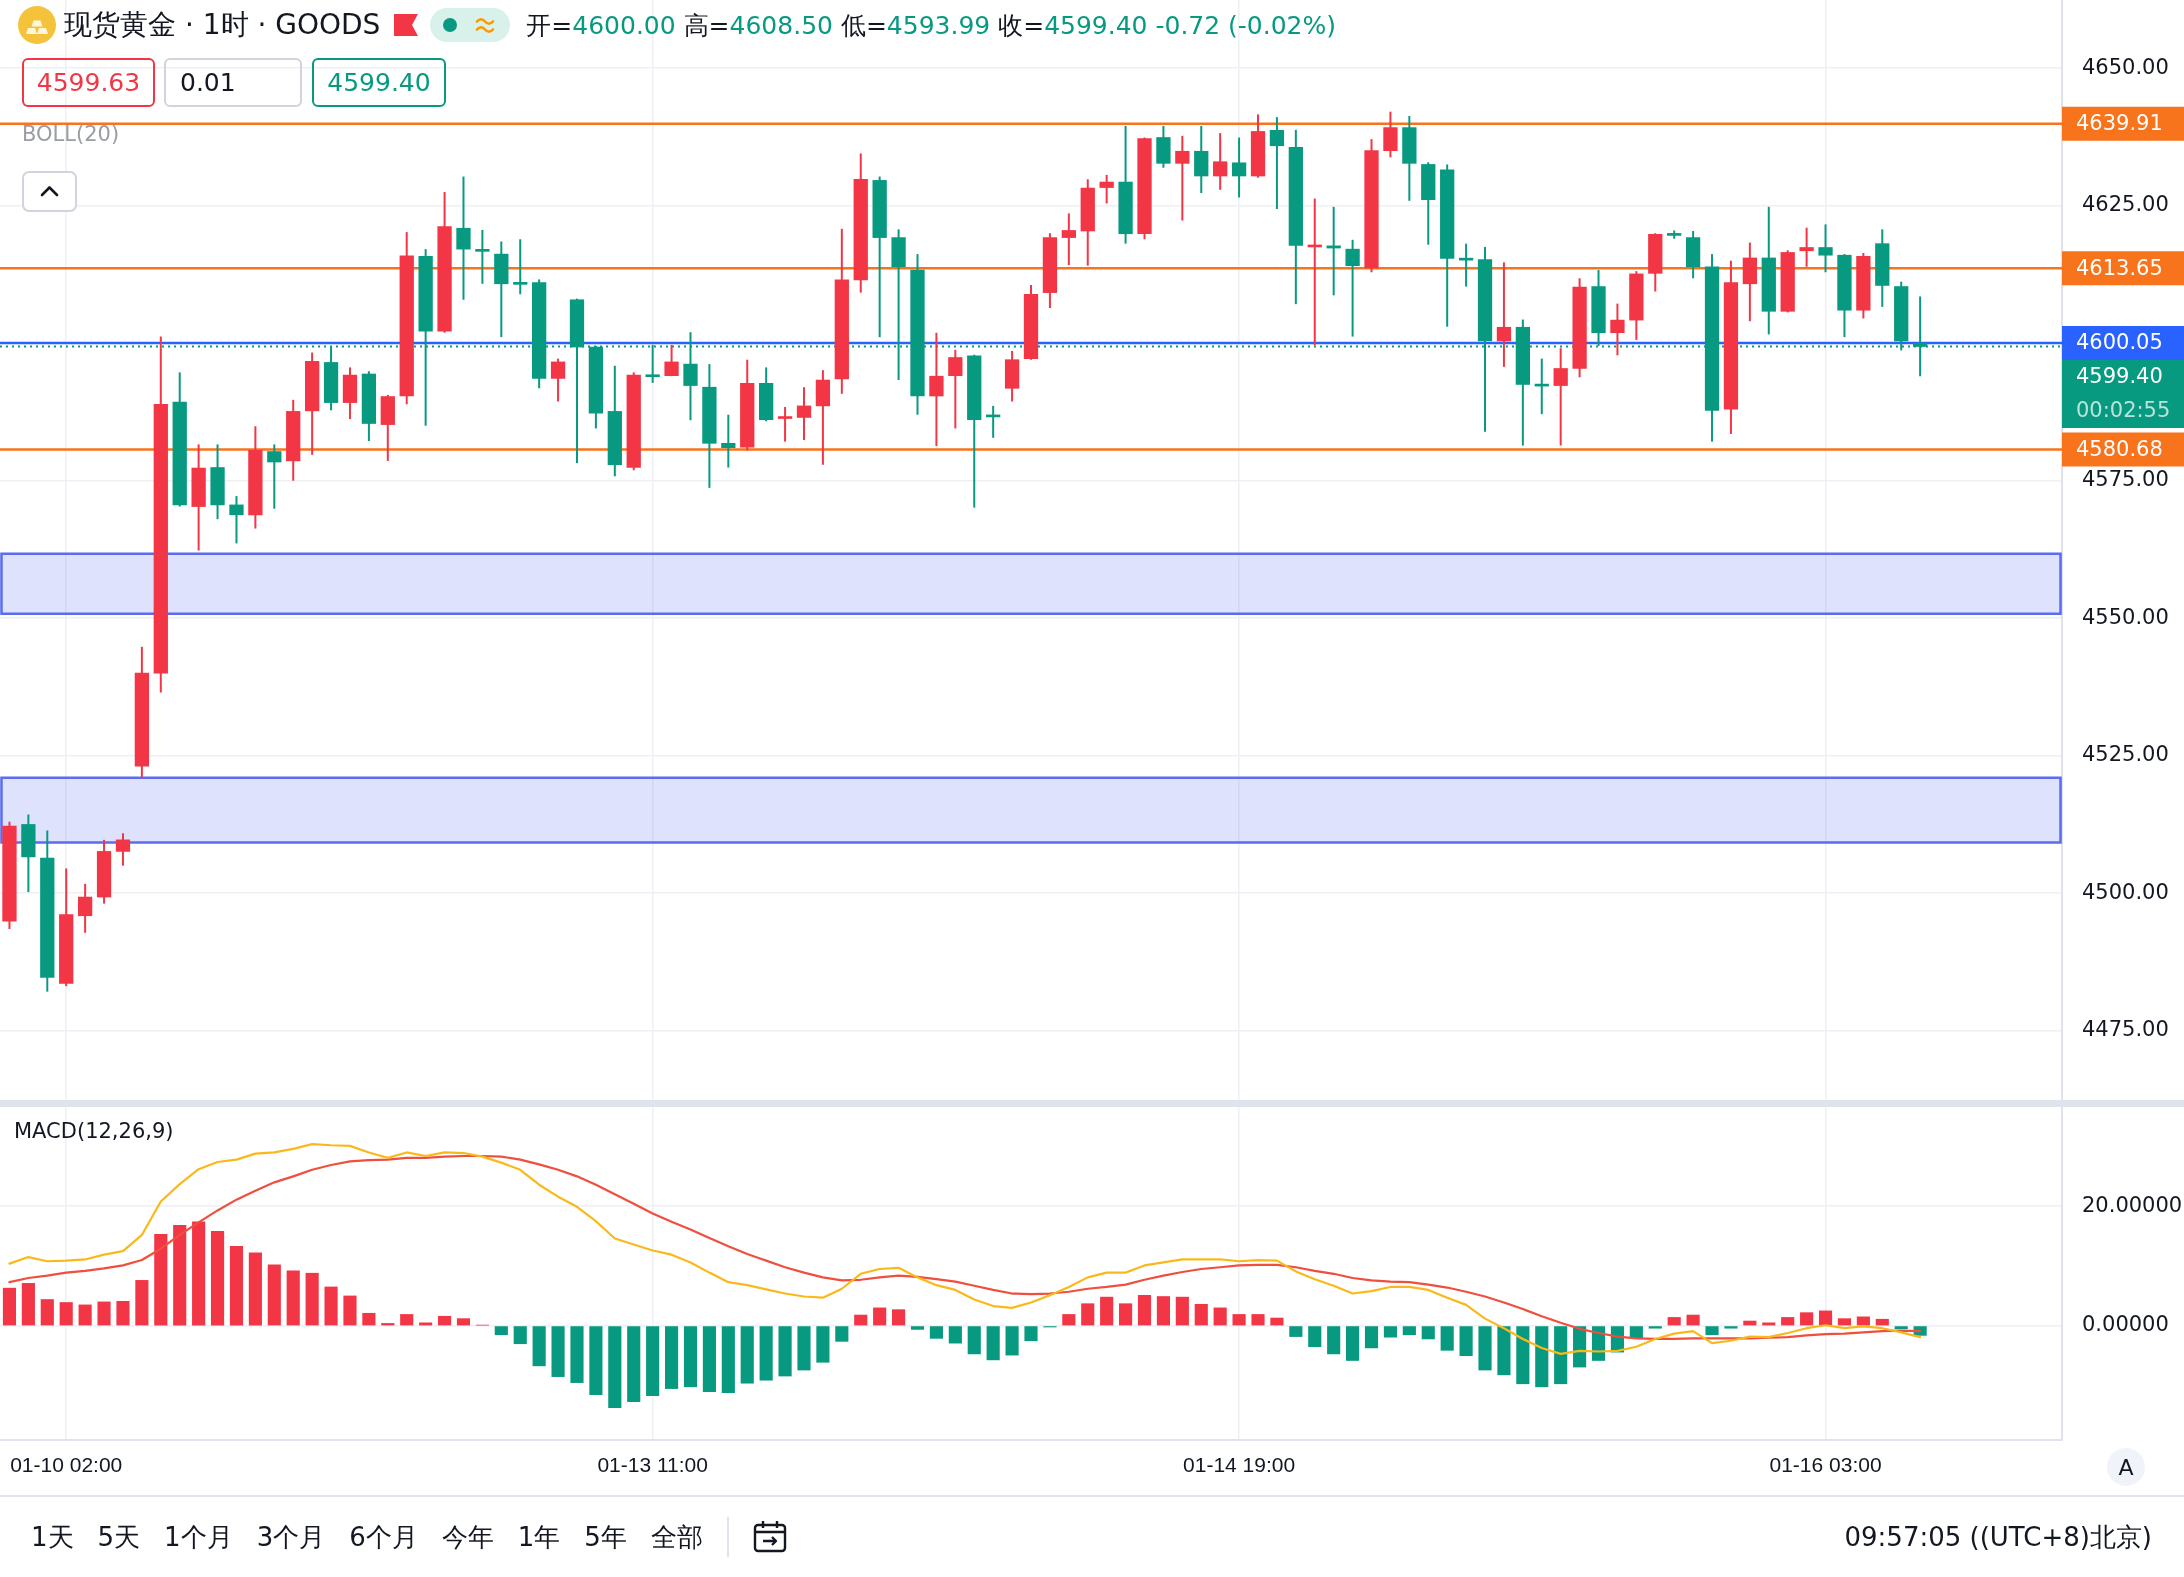  I want to click on y-tick-label: 4475.00, so click(2125, 1029).